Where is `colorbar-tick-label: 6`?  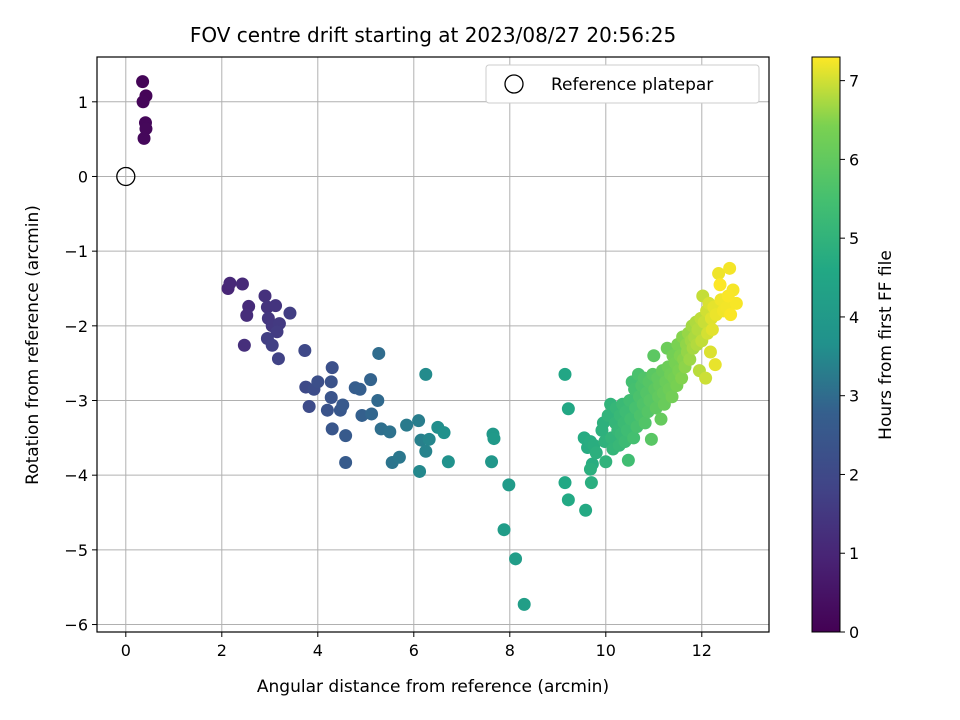 colorbar-tick-label: 6 is located at coordinates (854, 159).